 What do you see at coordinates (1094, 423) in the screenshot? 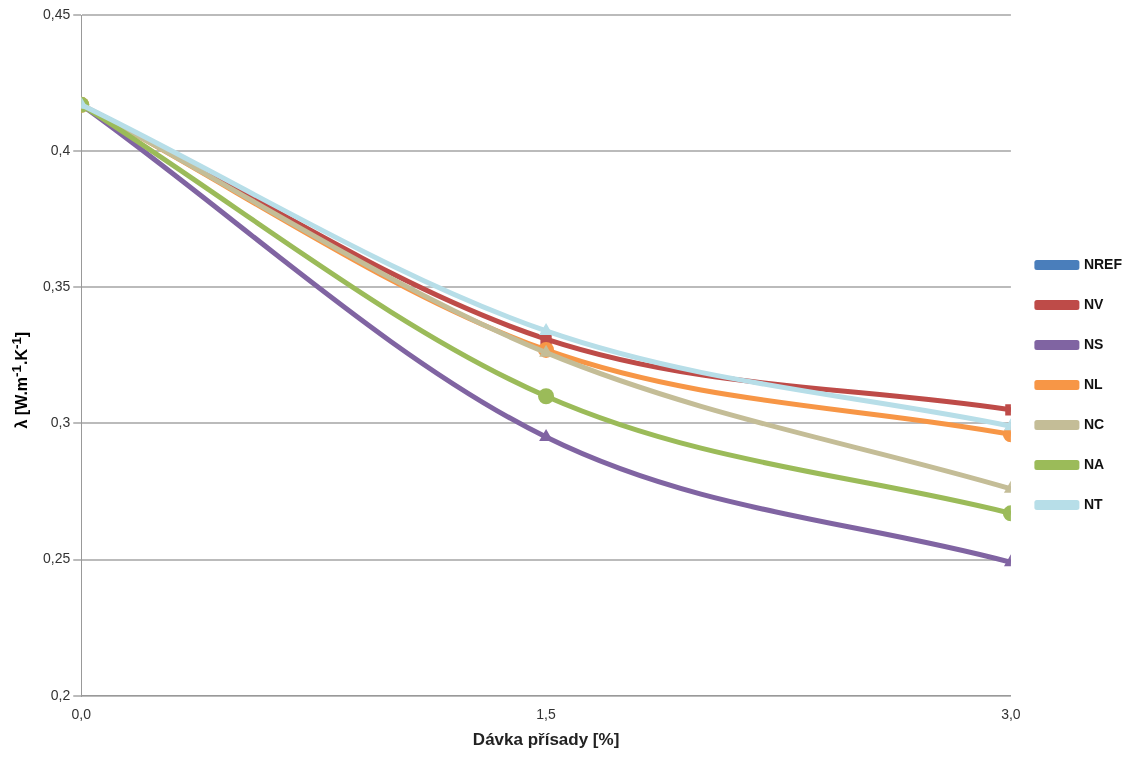
I see `legend-label: NC` at bounding box center [1094, 423].